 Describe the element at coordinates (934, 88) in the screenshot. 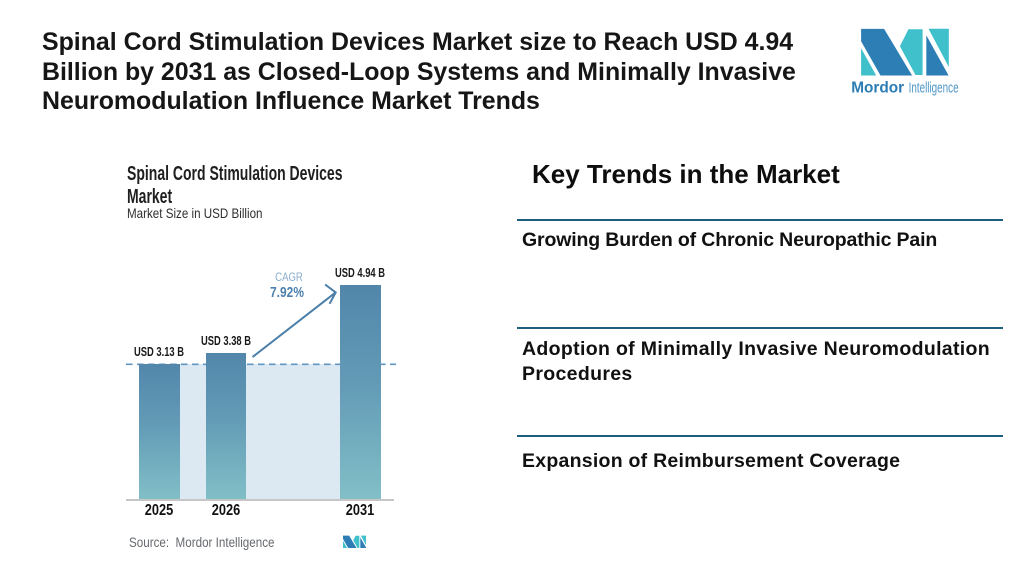

I see `svg-text: Intelligence` at that location.